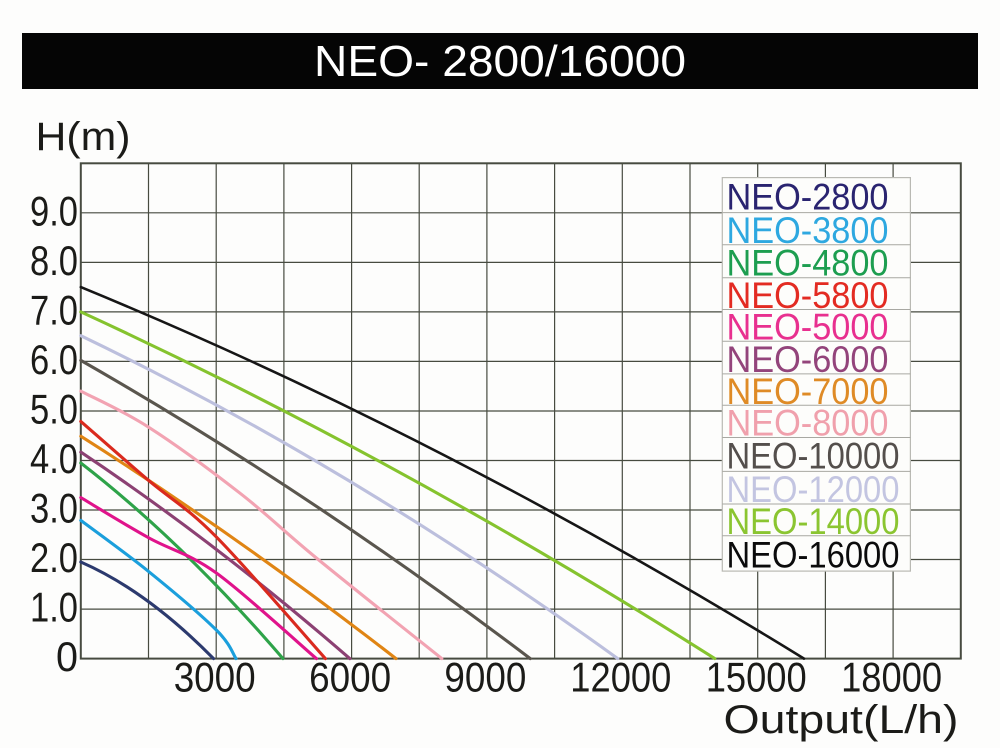 The height and width of the screenshot is (748, 1000). What do you see at coordinates (54, 260) in the screenshot?
I see `svg-text: 8.0` at bounding box center [54, 260].